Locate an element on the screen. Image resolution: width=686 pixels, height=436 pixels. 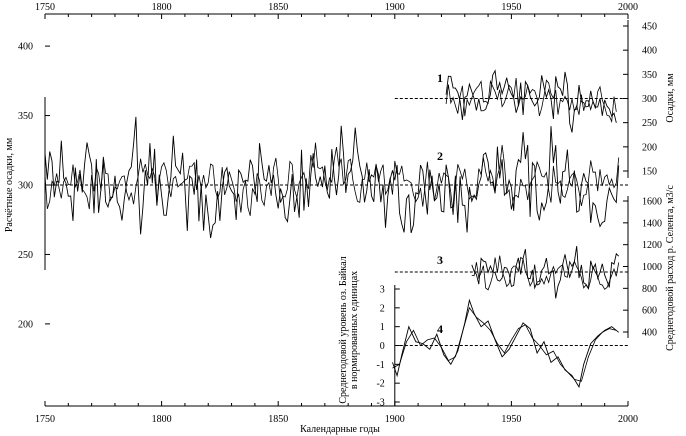
labels: 1 2 3 4 is located at coordinates (440, 203).